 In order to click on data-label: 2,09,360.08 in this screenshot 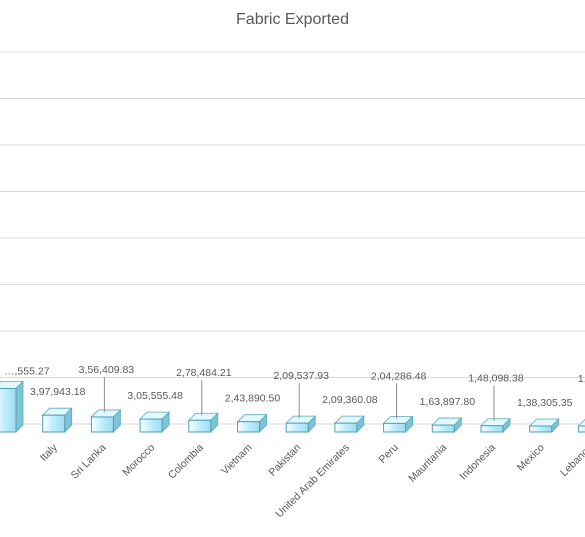, I will do `click(350, 400)`.